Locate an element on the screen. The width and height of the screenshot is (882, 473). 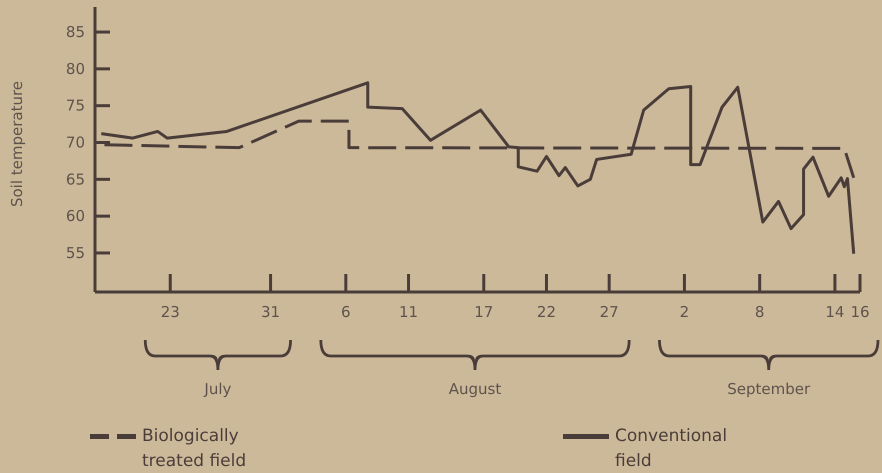
x-tick-label: 27 is located at coordinates (609, 312).